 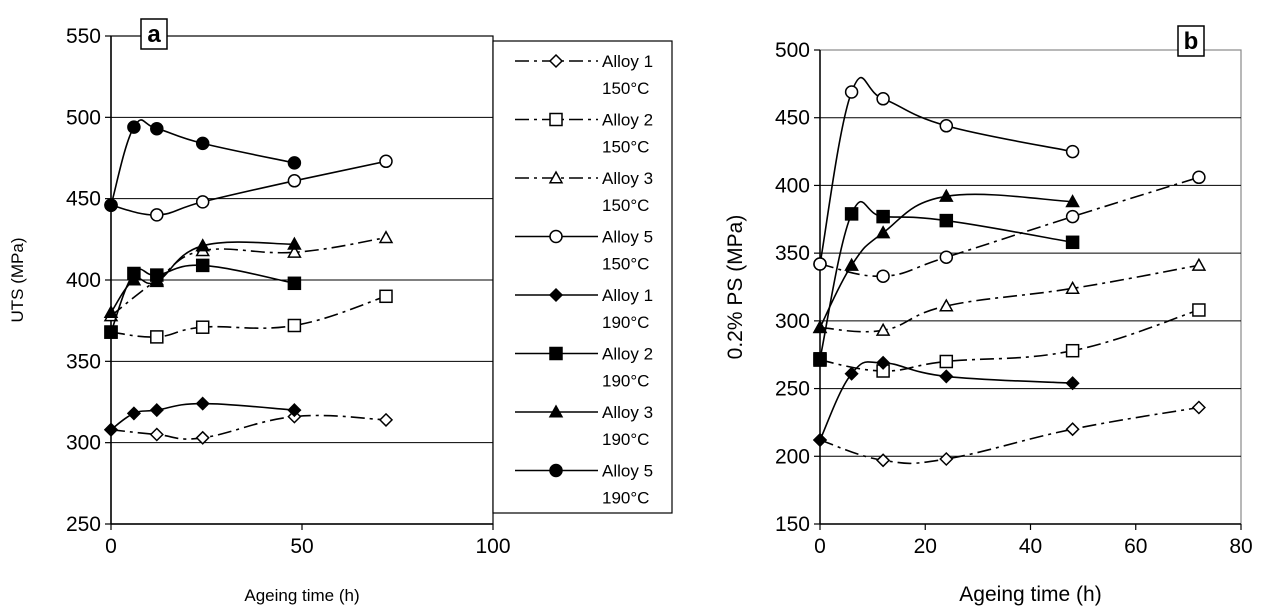 What do you see at coordinates (584, 134) in the screenshot?
I see `legend-entry: Alloy 2 150°C` at bounding box center [584, 134].